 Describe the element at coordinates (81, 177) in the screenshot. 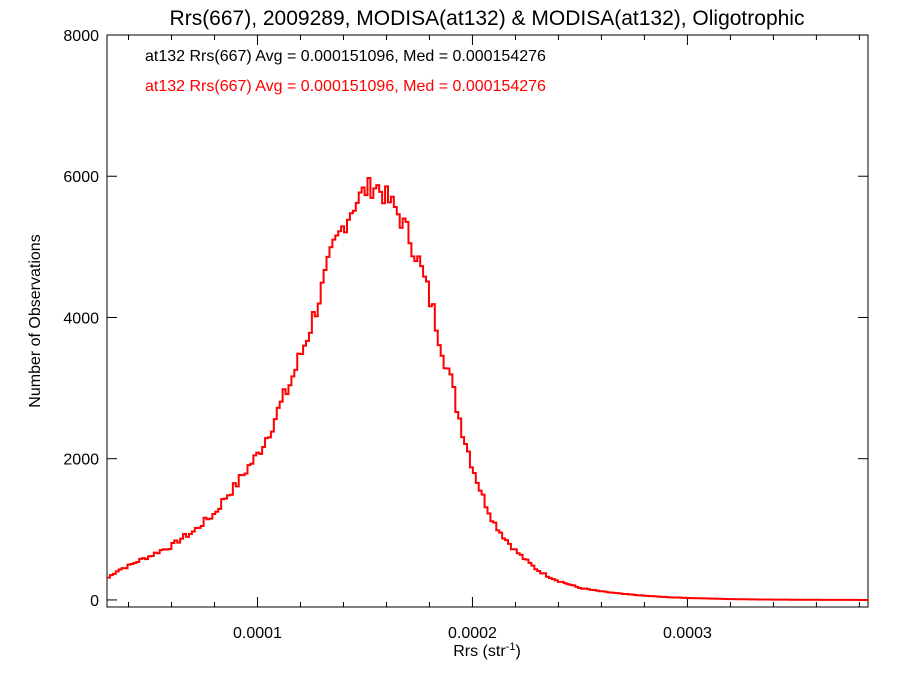

I see `y-tick-label: 6000` at that location.